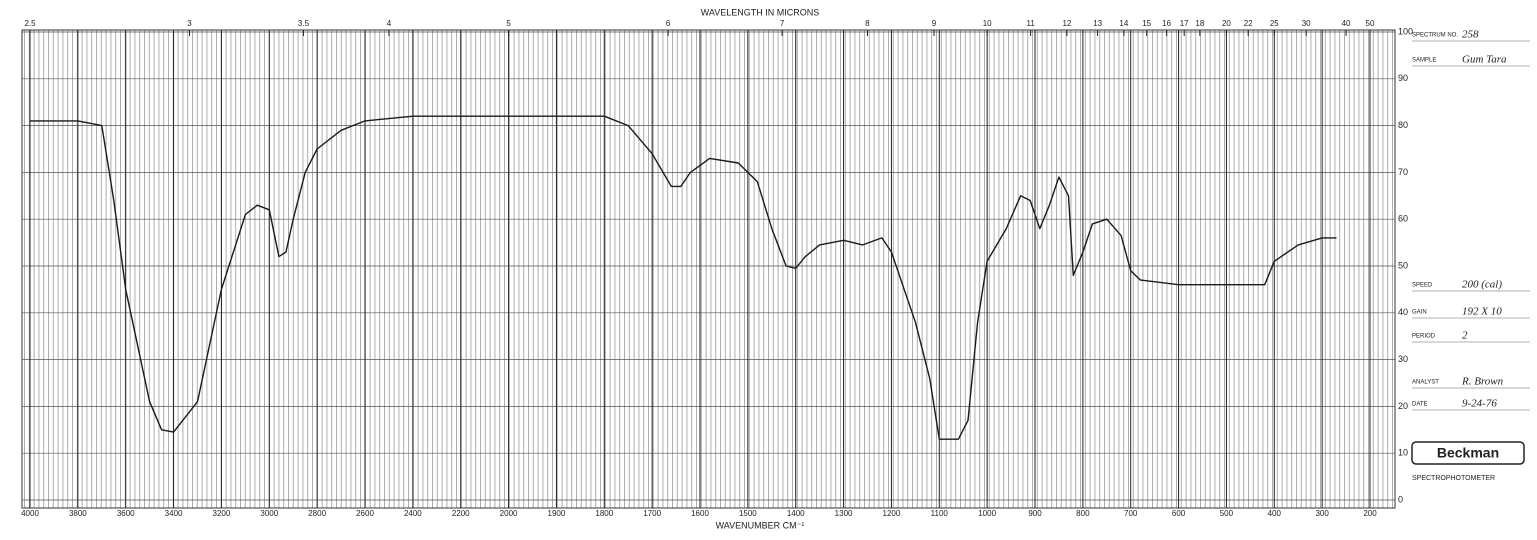 The width and height of the screenshot is (1537, 540). What do you see at coordinates (1083, 513) in the screenshot?
I see `x-tick-label: 800` at bounding box center [1083, 513].